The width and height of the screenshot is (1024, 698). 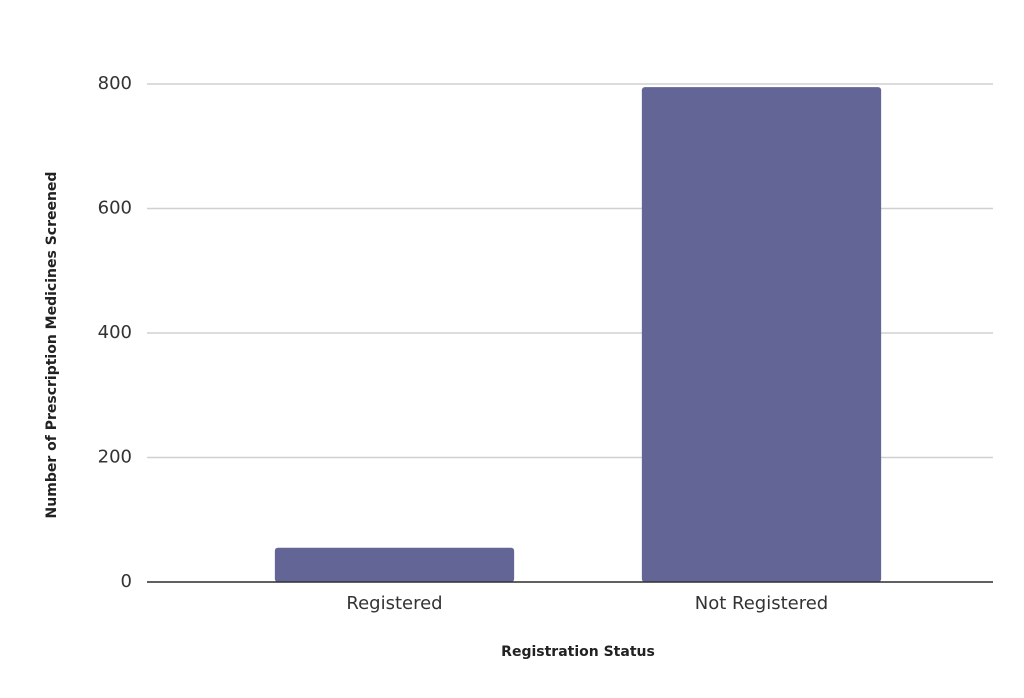 What do you see at coordinates (115, 208) in the screenshot?
I see `y-tick-label: 600` at bounding box center [115, 208].